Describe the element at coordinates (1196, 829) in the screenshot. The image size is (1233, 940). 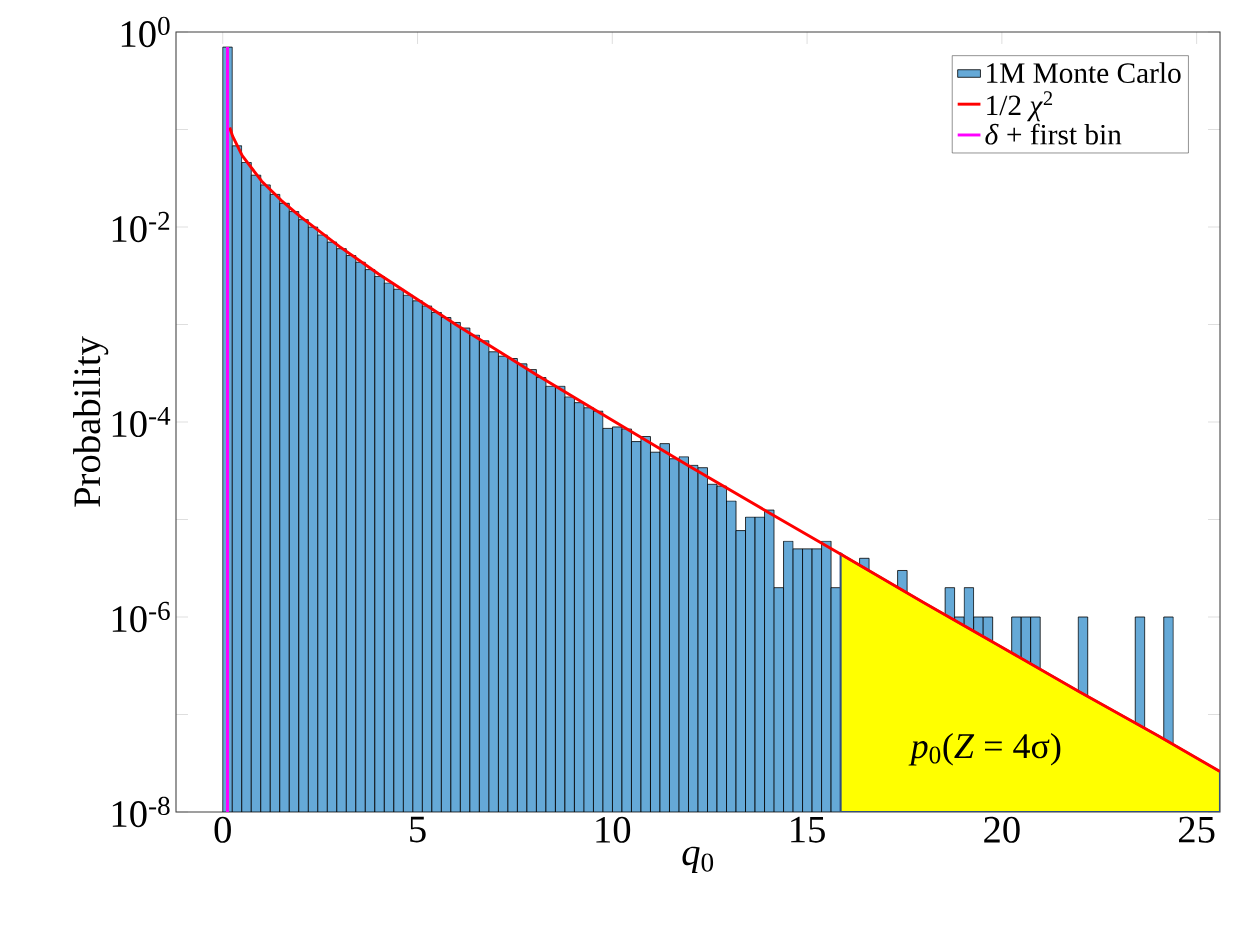
I see `x-tick-label: 25` at that location.